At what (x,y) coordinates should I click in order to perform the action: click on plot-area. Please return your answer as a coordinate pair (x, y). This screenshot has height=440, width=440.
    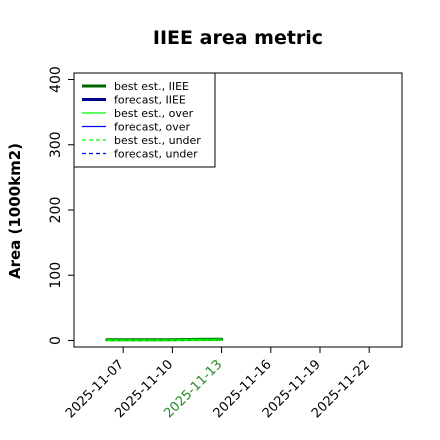
    Looking at the image, I should click on (164, 339).